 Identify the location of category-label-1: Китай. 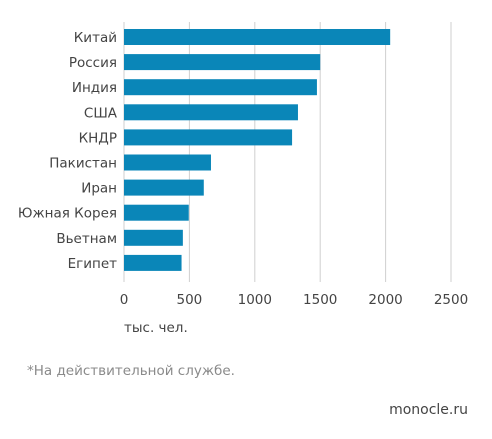
(95, 38).